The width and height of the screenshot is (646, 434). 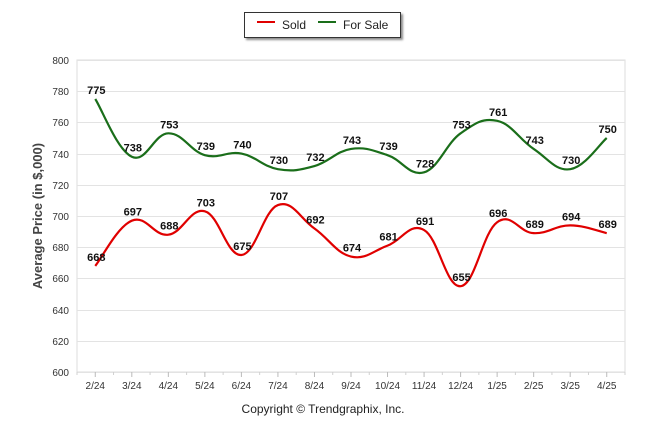 What do you see at coordinates (387, 386) in the screenshot?
I see `x-tick-label: 10/24` at bounding box center [387, 386].